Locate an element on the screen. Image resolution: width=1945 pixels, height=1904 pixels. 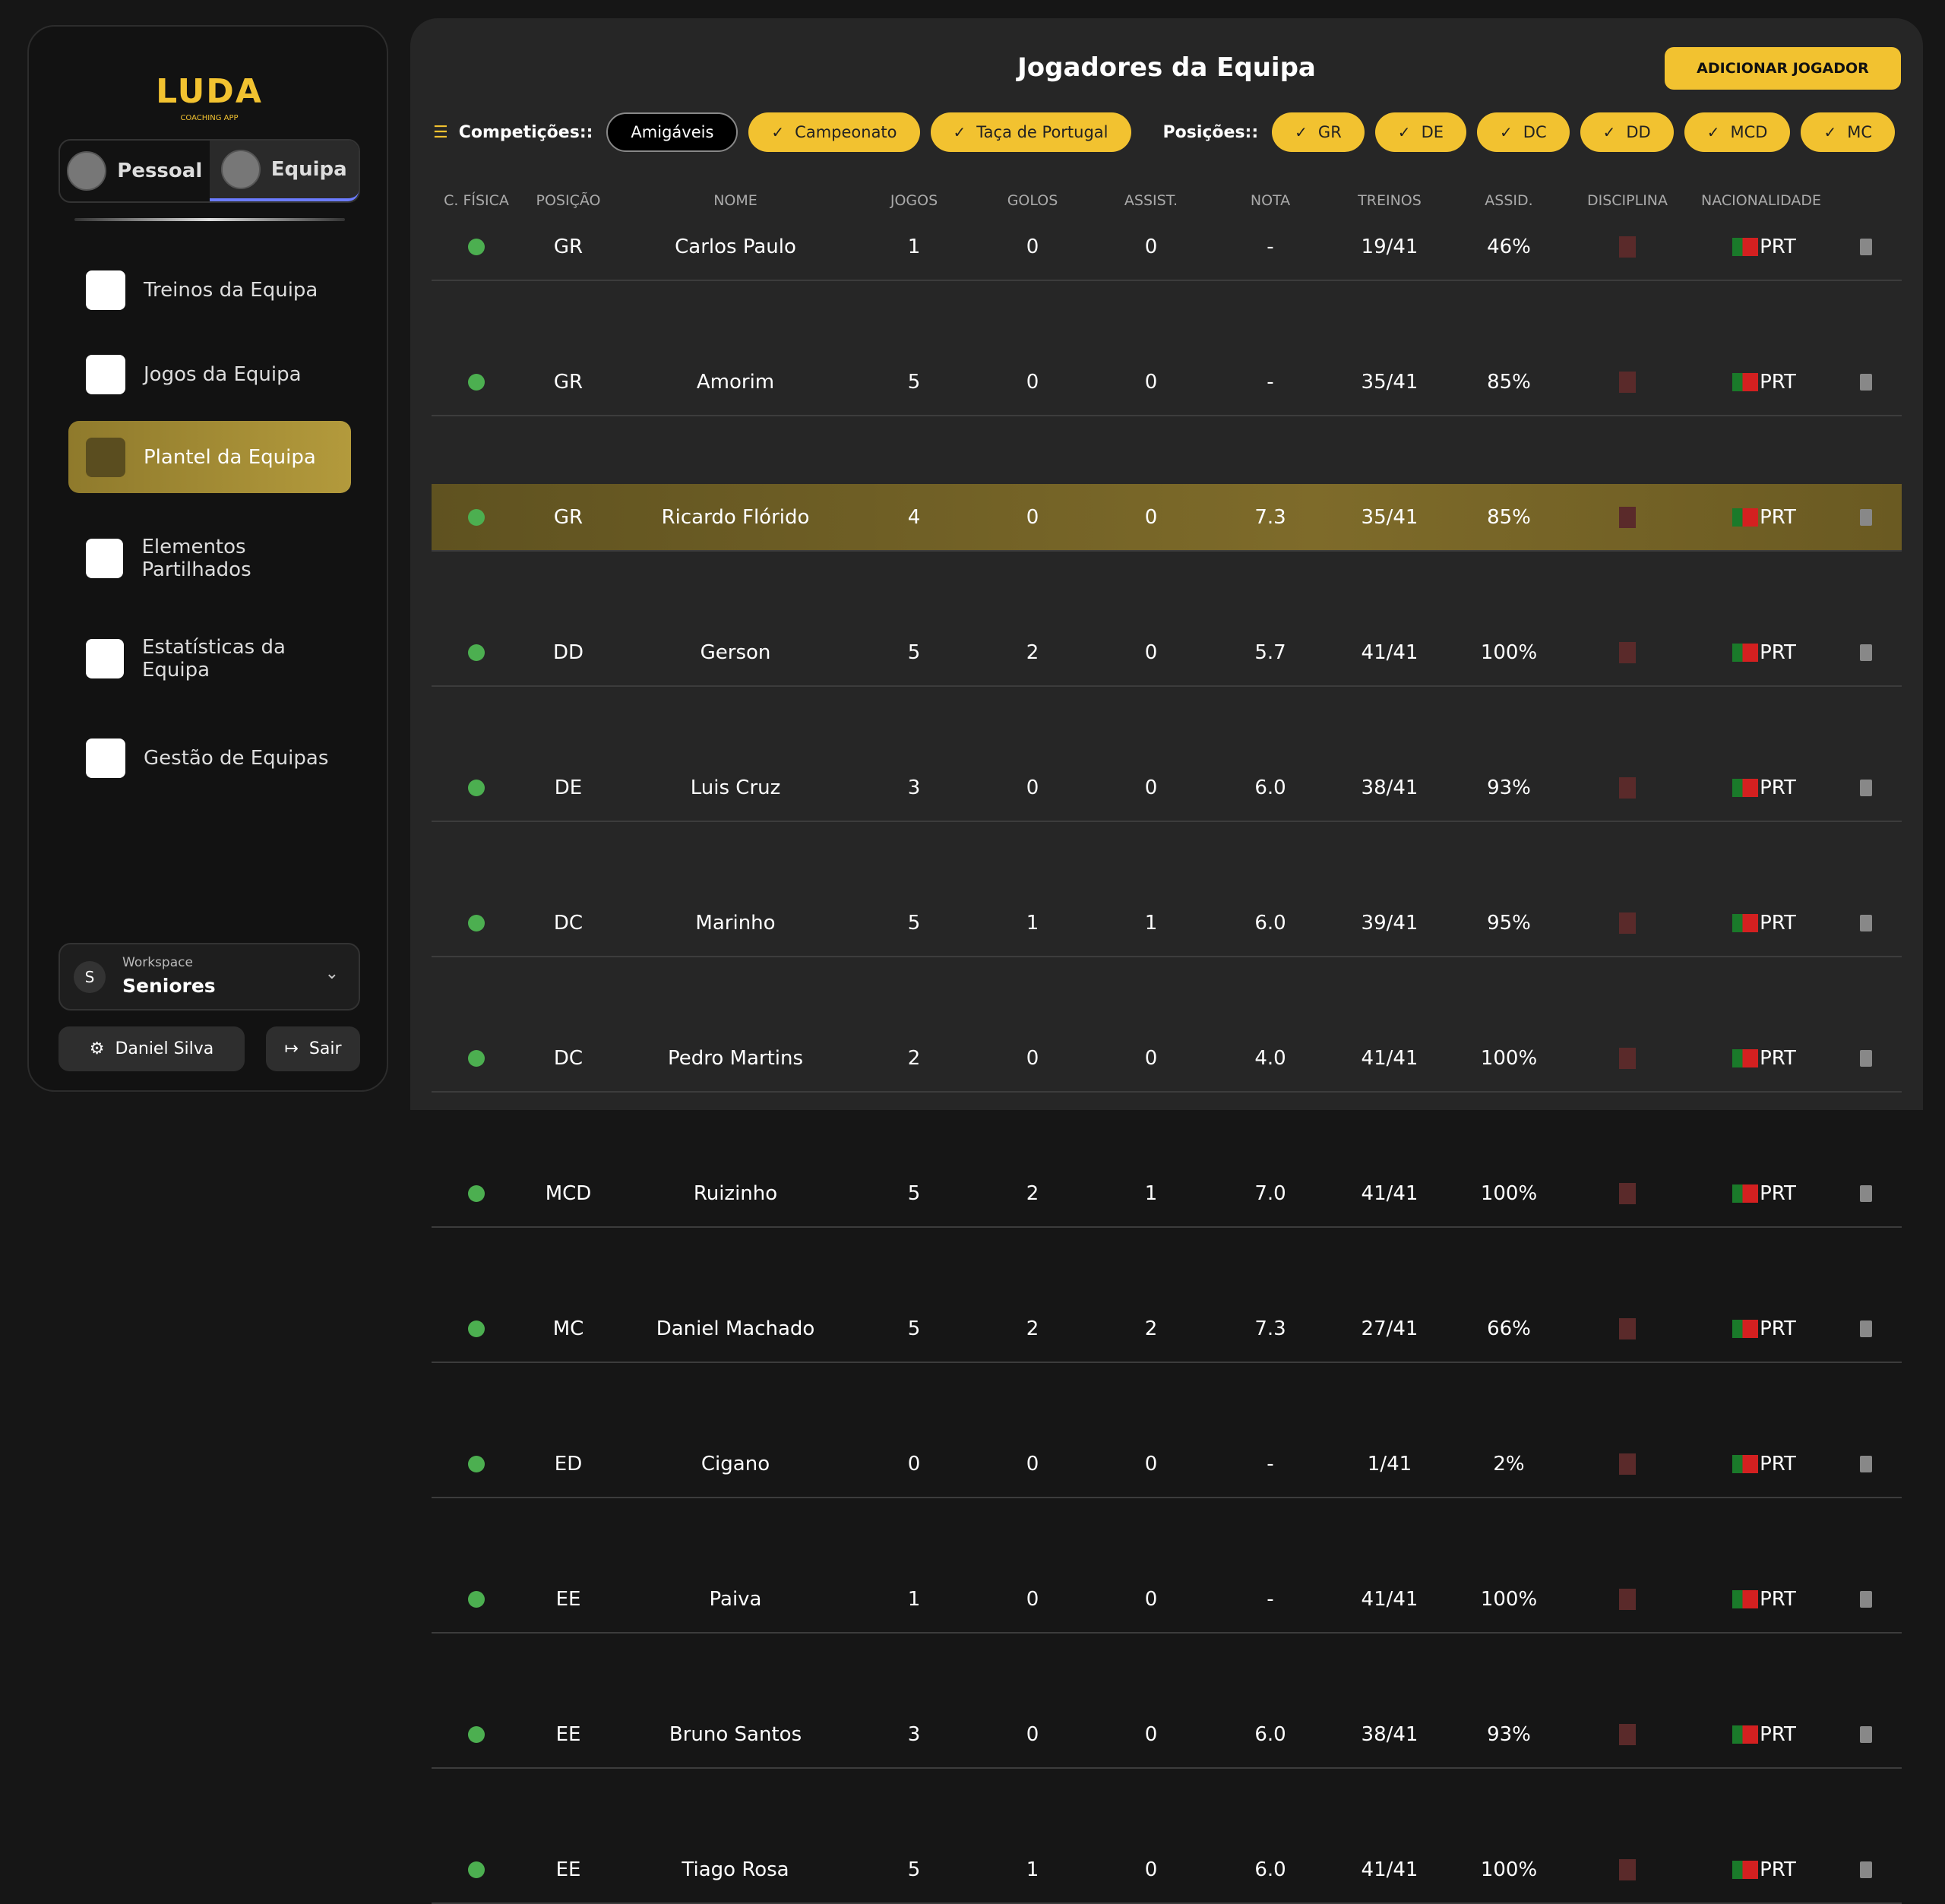
table-row: DC Marinho 5 1 1 6.0 39/41 95% PRT is located at coordinates (1167, 923).